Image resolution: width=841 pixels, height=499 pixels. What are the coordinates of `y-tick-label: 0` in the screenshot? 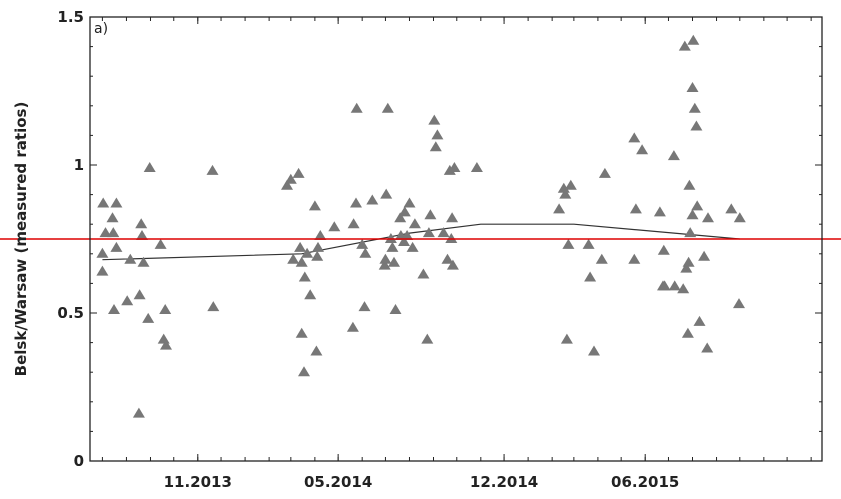 It's located at (79, 461).